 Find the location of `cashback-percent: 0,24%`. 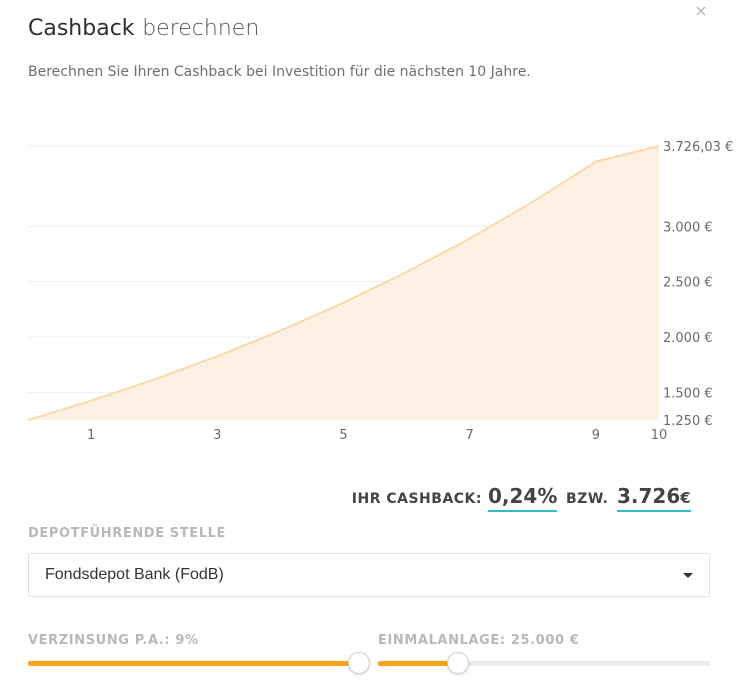

cashback-percent: 0,24% is located at coordinates (523, 498).